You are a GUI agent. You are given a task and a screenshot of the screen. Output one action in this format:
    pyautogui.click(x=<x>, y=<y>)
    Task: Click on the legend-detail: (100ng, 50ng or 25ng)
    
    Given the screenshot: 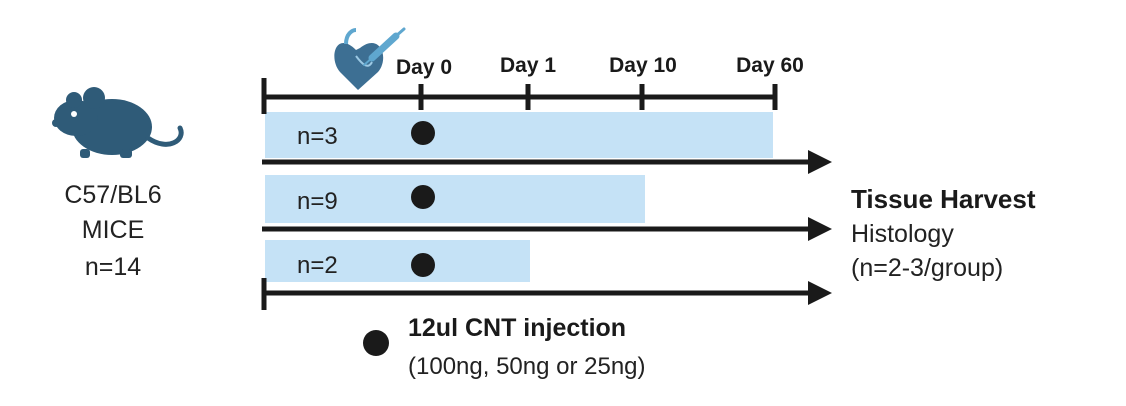 What is the action you would take?
    pyautogui.click(x=527, y=366)
    